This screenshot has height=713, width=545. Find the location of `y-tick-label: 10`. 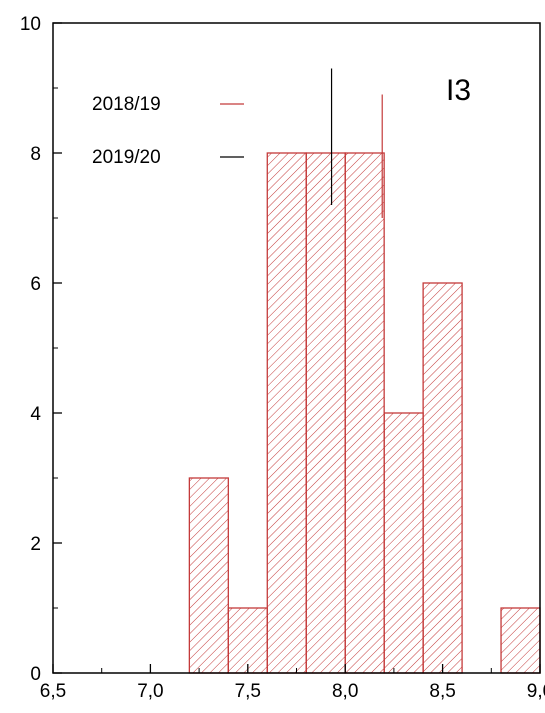

y-tick-label: 10 is located at coordinates (30, 24).